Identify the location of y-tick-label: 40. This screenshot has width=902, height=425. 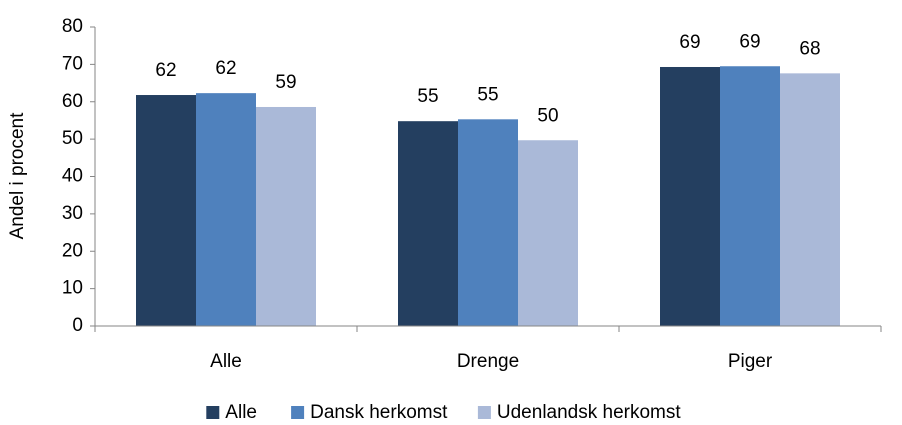
(72, 176).